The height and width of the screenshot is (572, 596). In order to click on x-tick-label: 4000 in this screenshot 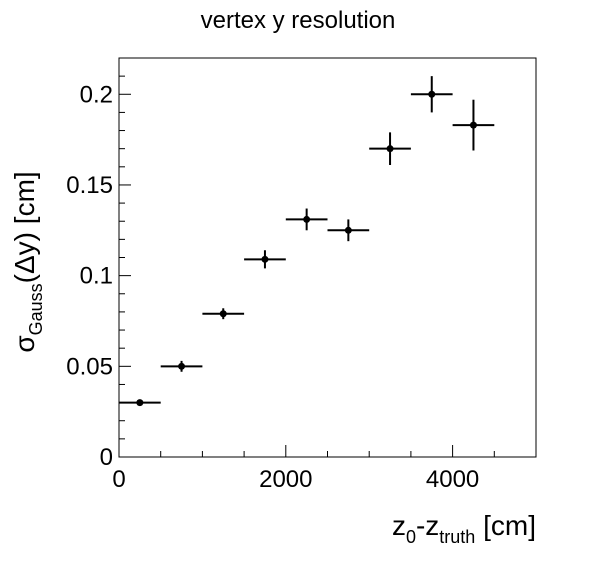, I will do `click(452, 479)`.